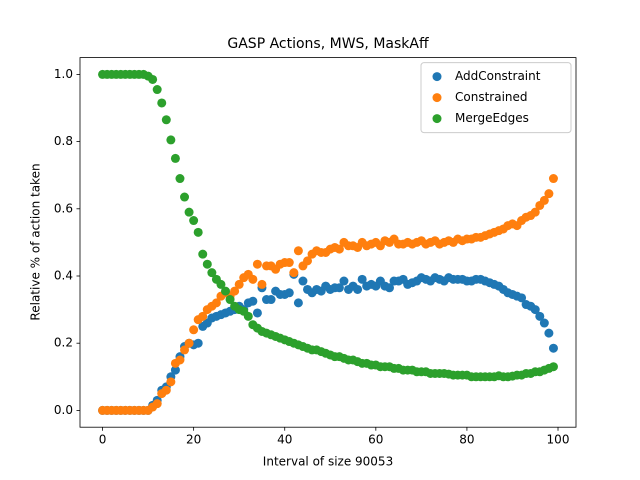 The image size is (640, 480). I want to click on y-tick-label: 0.0, so click(63, 410).